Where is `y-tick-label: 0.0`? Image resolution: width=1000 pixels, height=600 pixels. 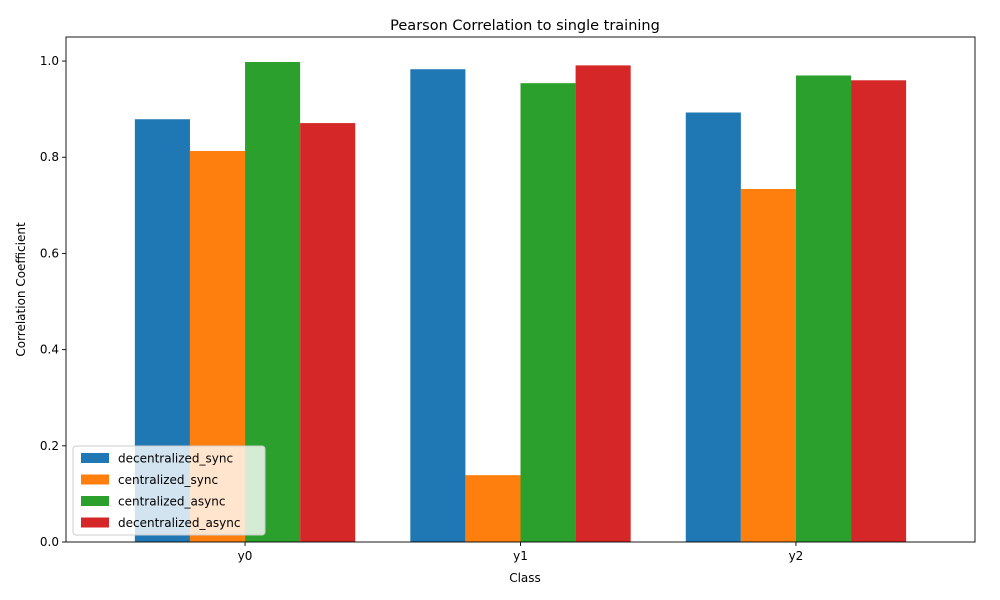
y-tick-label: 0.0 is located at coordinates (49, 542).